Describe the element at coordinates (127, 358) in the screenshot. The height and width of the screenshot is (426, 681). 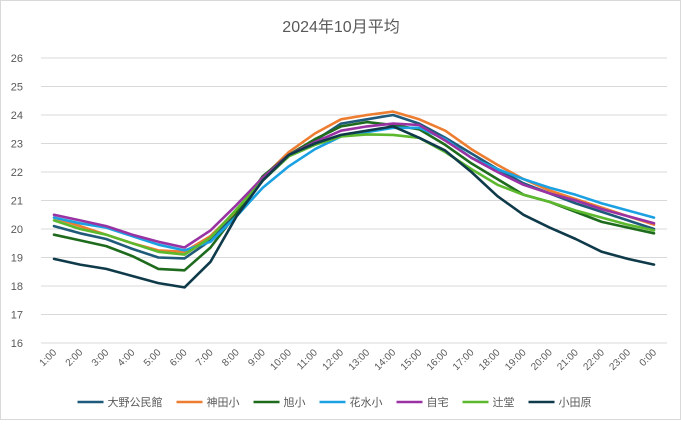
I see `x-tick-label: 4:00` at that location.